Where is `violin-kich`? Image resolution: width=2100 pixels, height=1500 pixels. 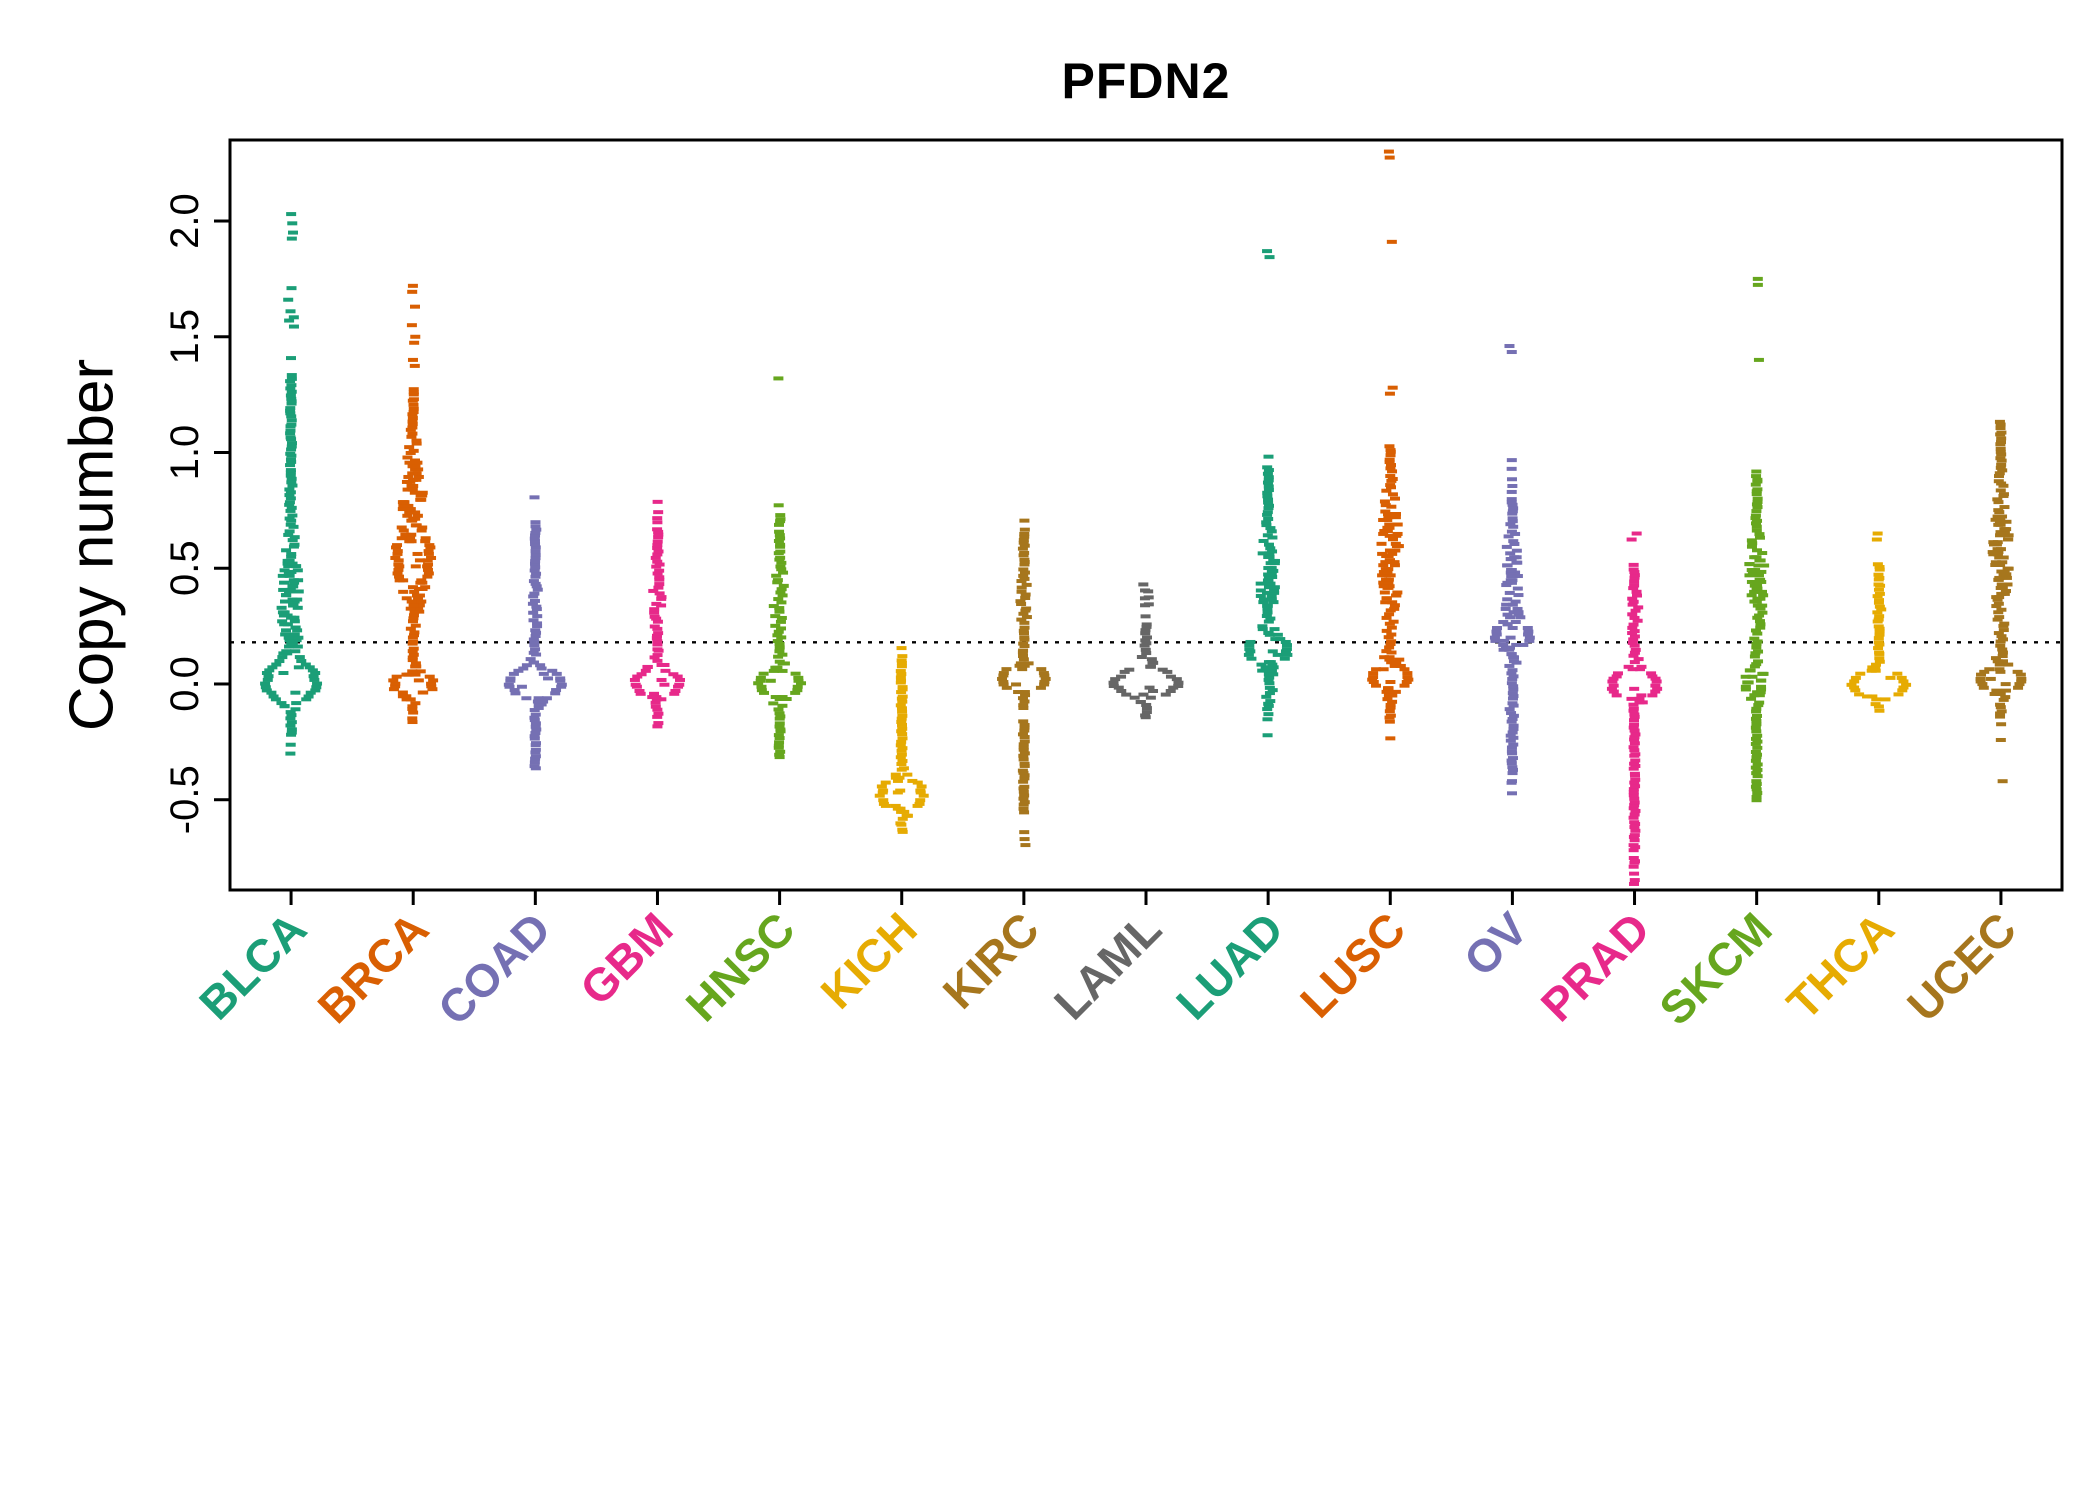 violin-kich is located at coordinates (901, 740).